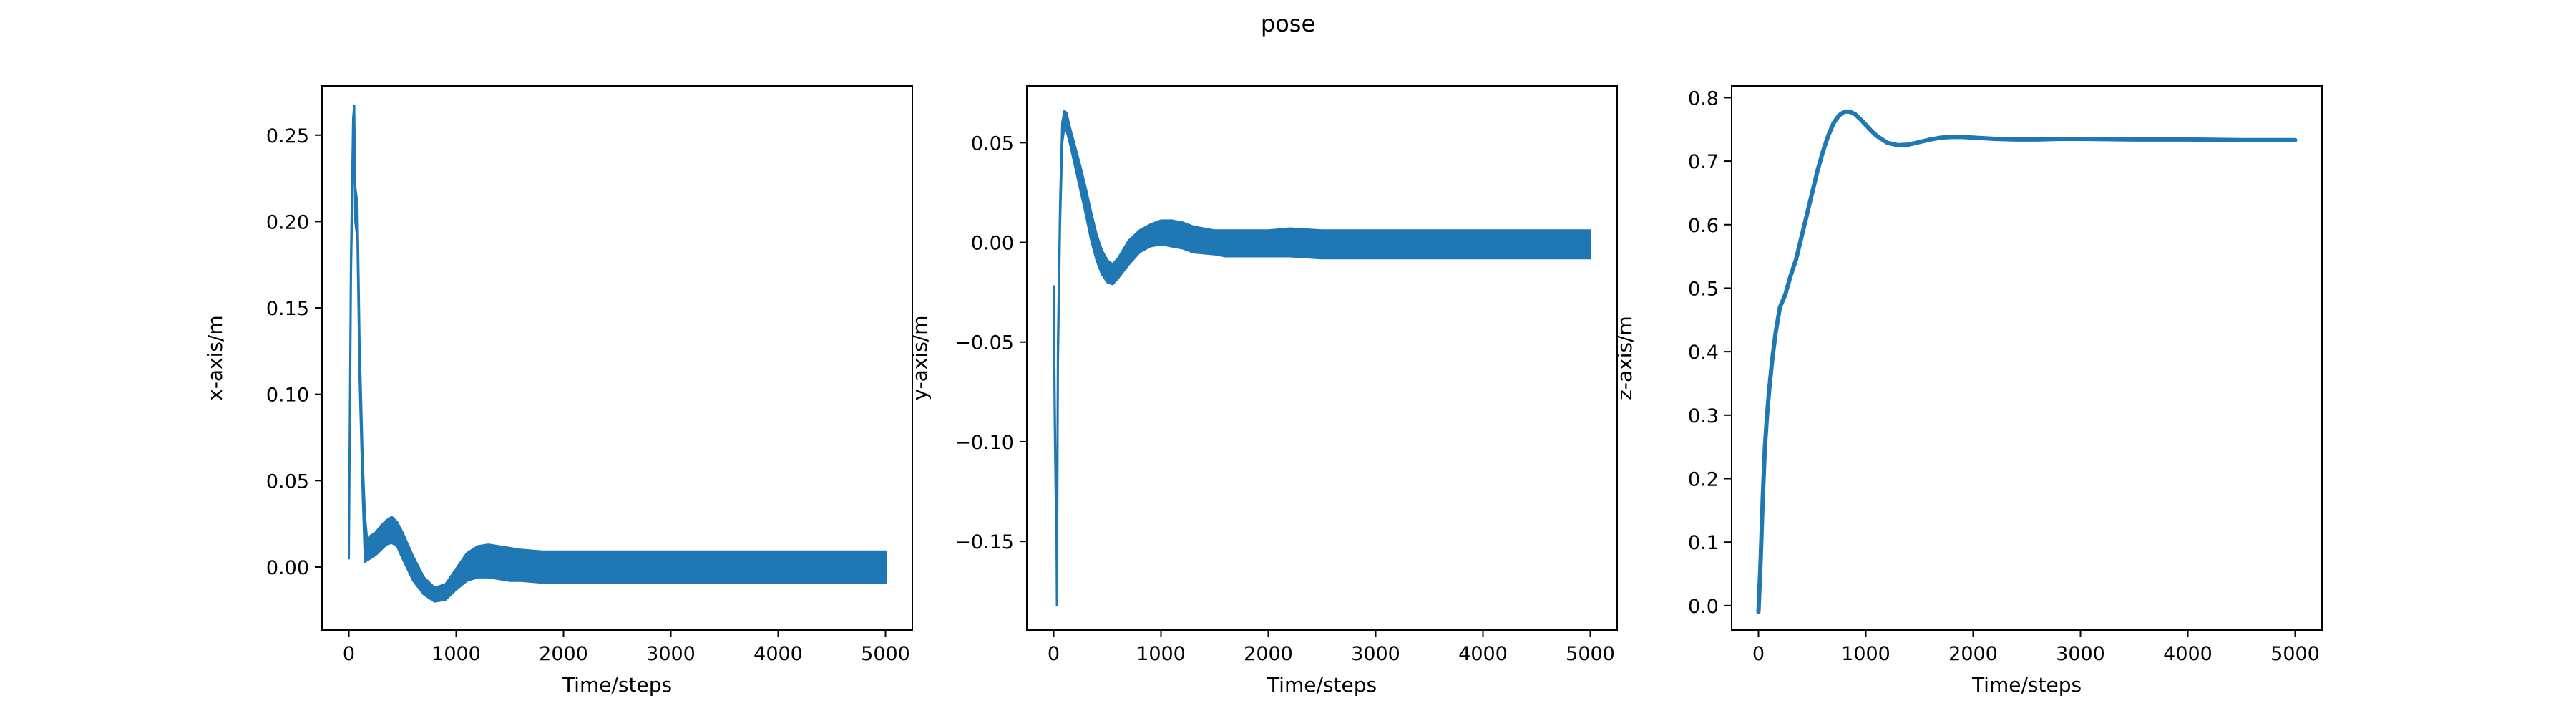 Image resolution: width=2576 pixels, height=716 pixels. What do you see at coordinates (215, 357) in the screenshot?
I see `y-axis-label: x-axis/m` at bounding box center [215, 357].